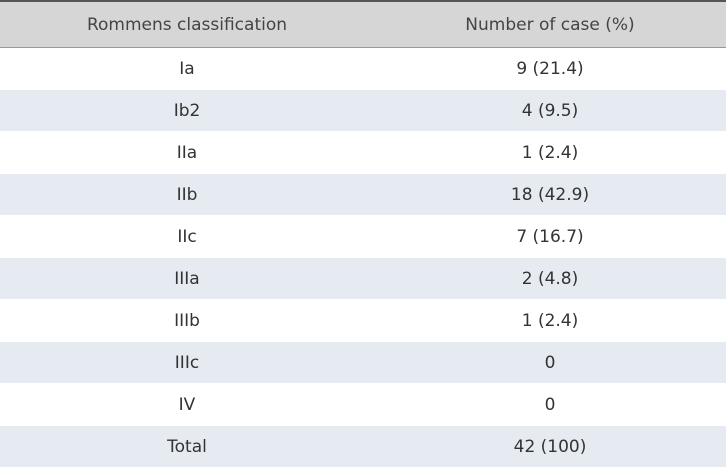 The width and height of the screenshot is (726, 468). I want to click on table-row: IIc 7 (16.7), so click(363, 236).